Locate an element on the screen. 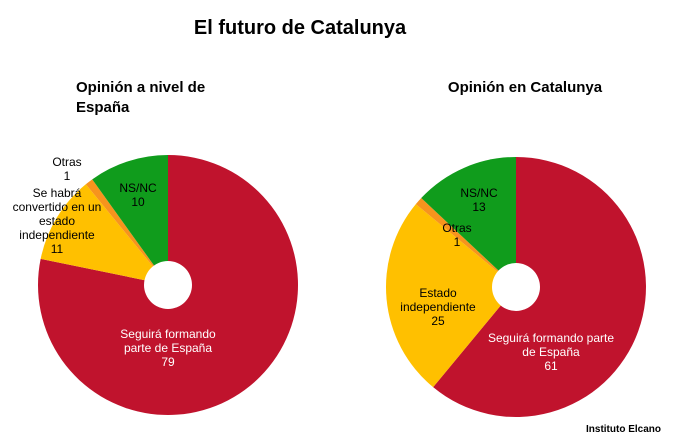 The height and width of the screenshot is (444, 675). slice-label-ns-nc: NS/NC 13 is located at coordinates (479, 200).